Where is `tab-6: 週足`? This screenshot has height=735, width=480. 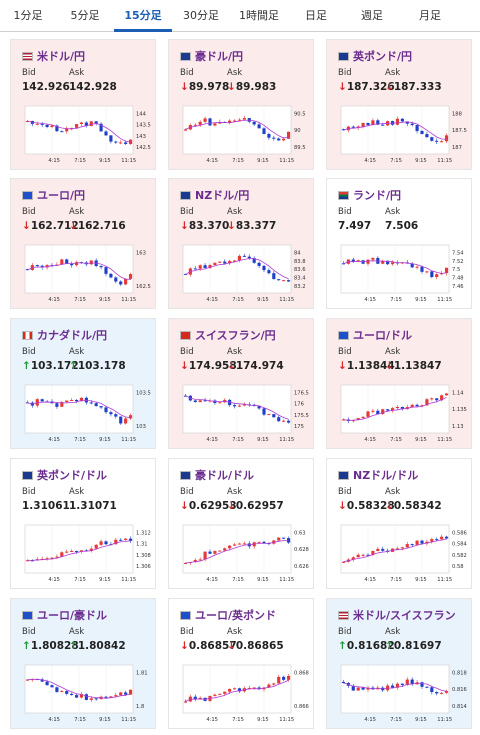 tab-6: 週足 is located at coordinates (372, 15).